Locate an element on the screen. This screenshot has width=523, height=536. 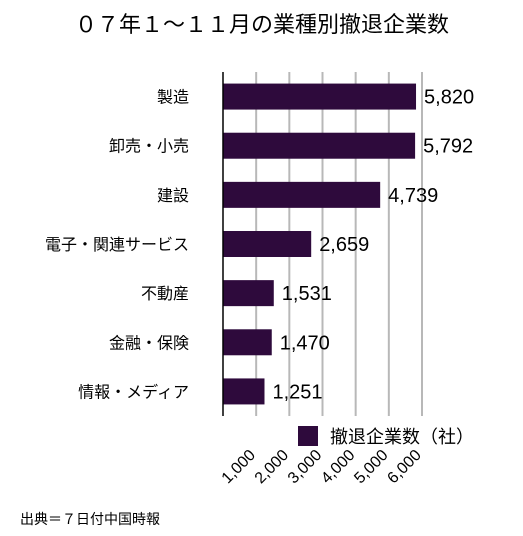
chart-title: ０７年１～１１月の業種別撤退企業数 is located at coordinates (262, 25).